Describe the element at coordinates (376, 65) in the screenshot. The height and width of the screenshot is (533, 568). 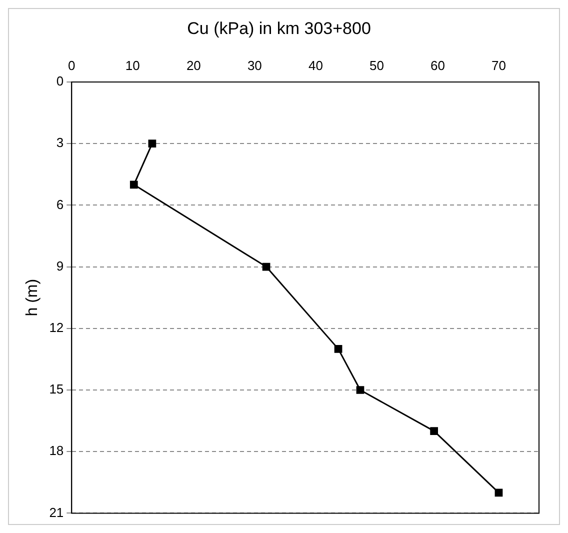
I see `x-tick-label: 50` at that location.